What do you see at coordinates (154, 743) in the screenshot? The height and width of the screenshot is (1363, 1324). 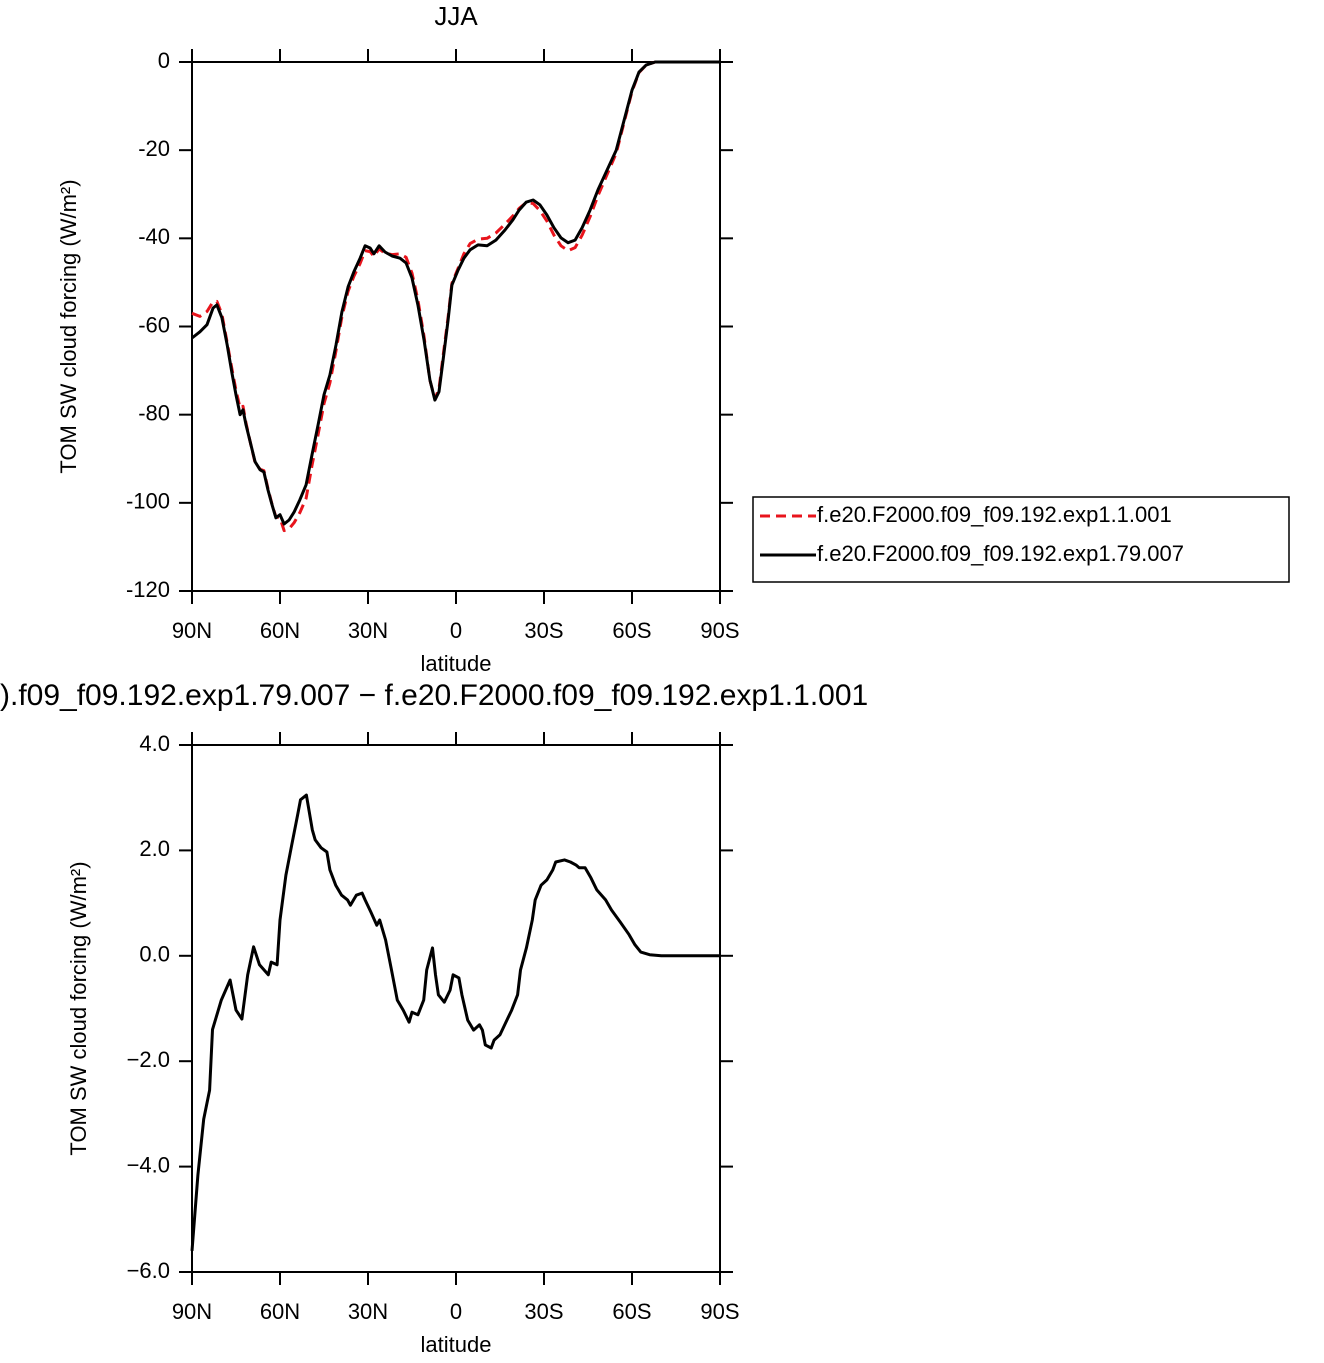 I see `y-tick-label: 4.0` at bounding box center [154, 743].